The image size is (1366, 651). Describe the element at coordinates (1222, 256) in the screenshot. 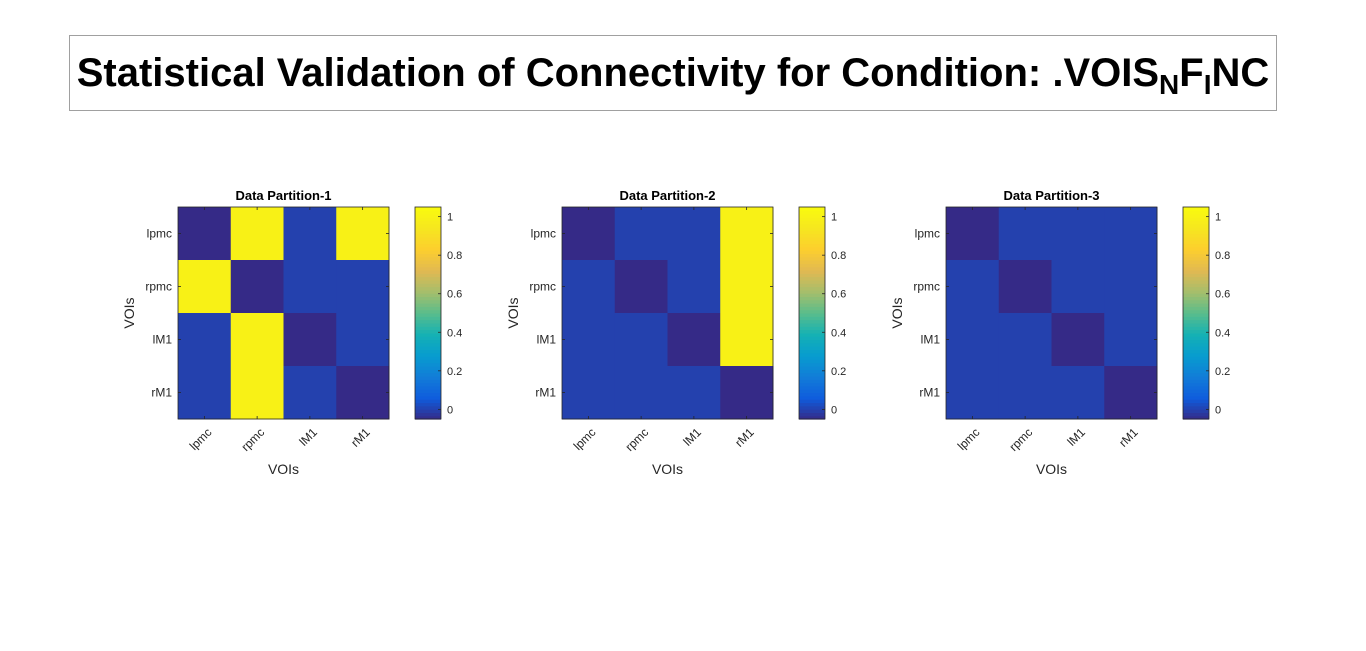

I see `colorbar-tick-label: 0.8` at that location.